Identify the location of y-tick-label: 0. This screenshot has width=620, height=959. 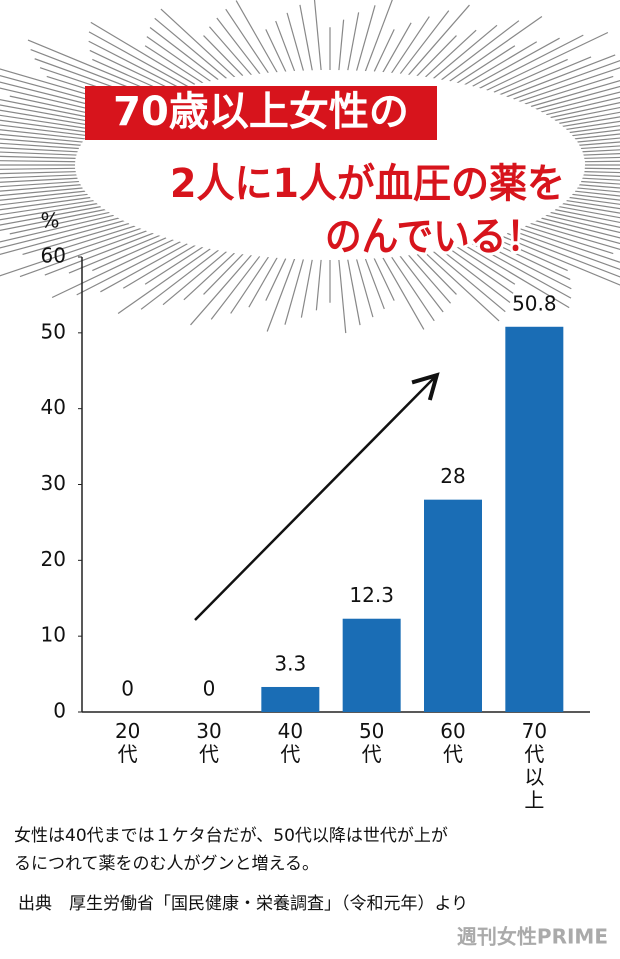
(59, 711).